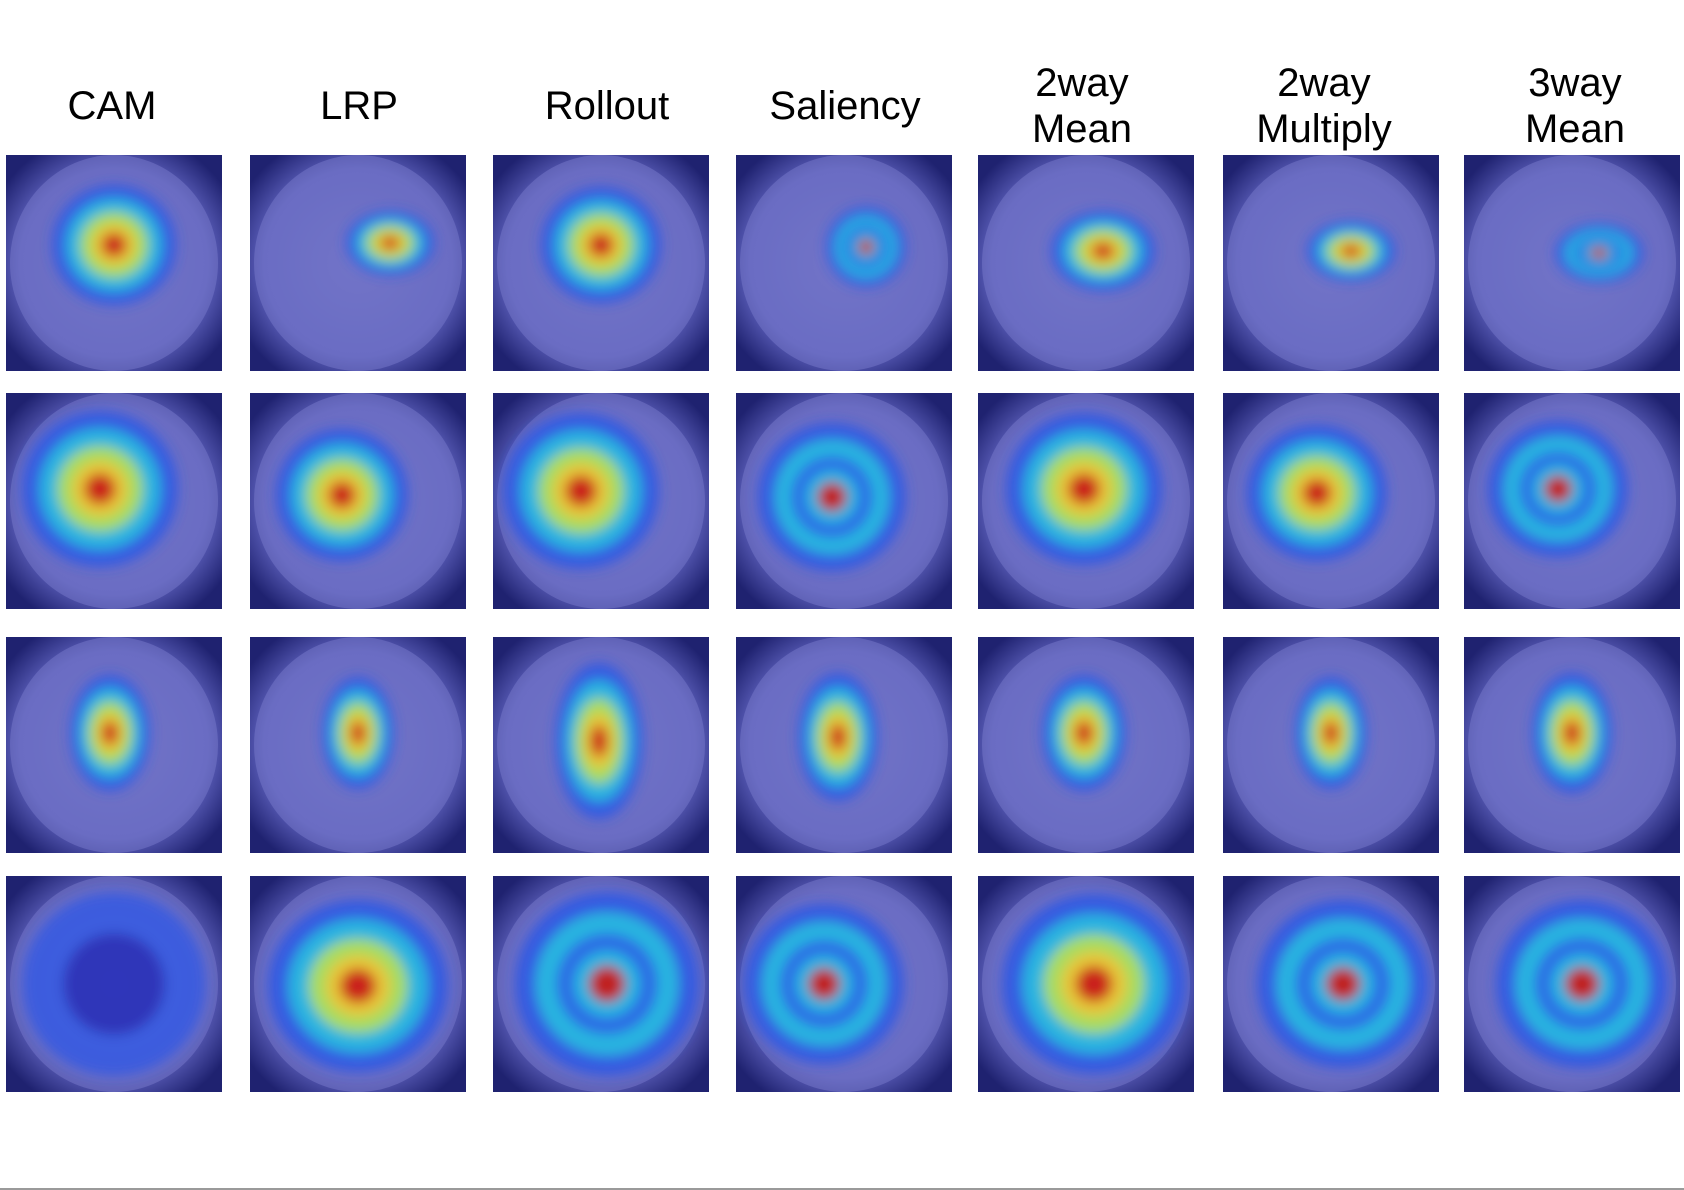  Describe the element at coordinates (607, 106) in the screenshot. I see `column-header-rollout: Rollout` at that location.